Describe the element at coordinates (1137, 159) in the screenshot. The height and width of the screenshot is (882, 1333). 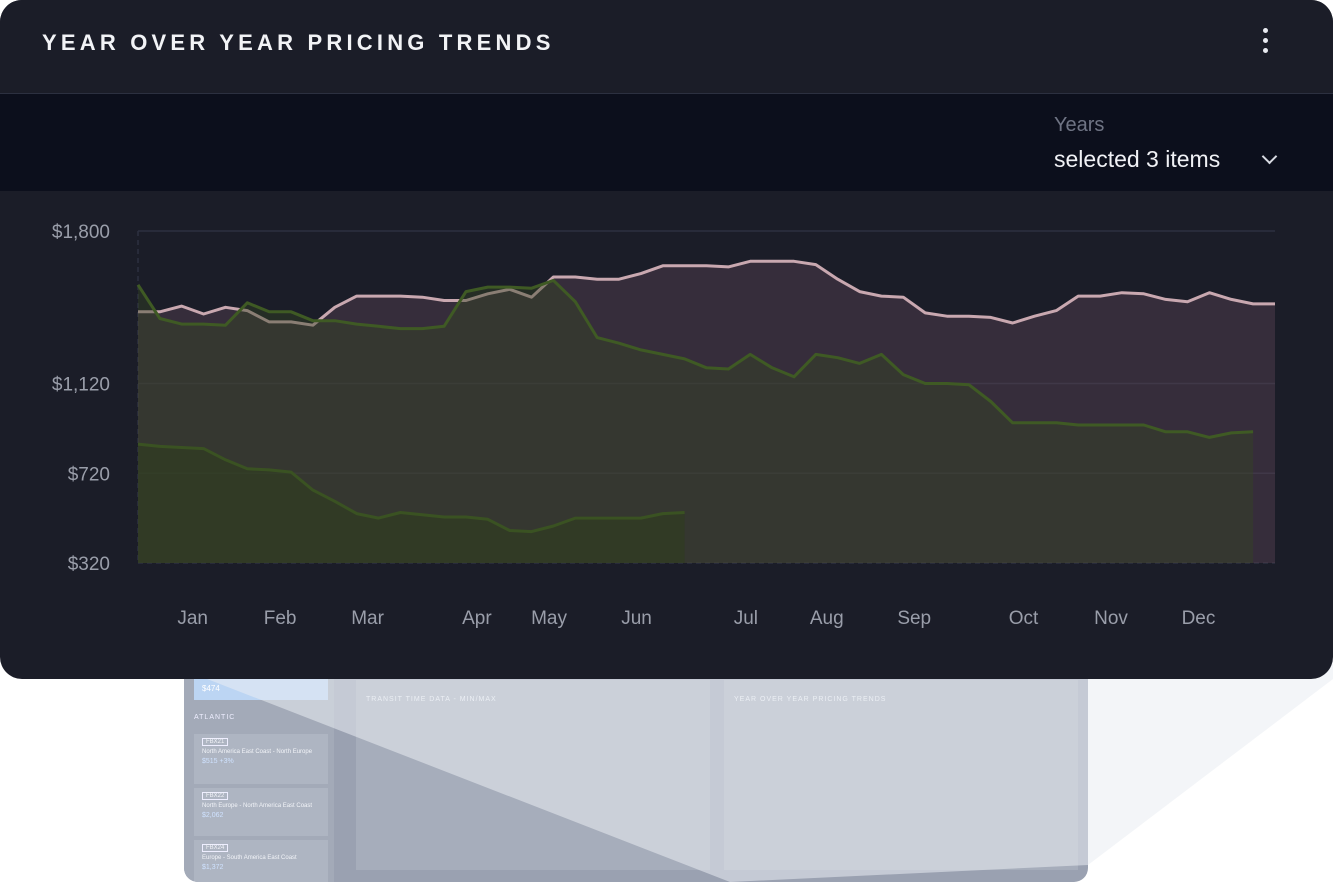
I see `years-select-value: selected 3 items` at that location.